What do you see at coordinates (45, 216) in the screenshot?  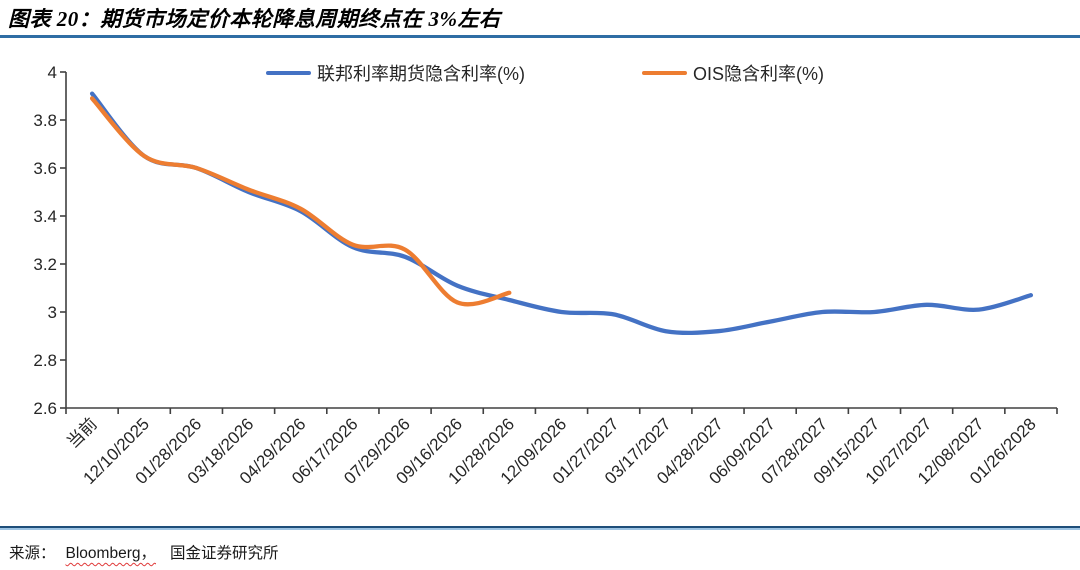 I see `y-tick-label: 3.4` at bounding box center [45, 216].